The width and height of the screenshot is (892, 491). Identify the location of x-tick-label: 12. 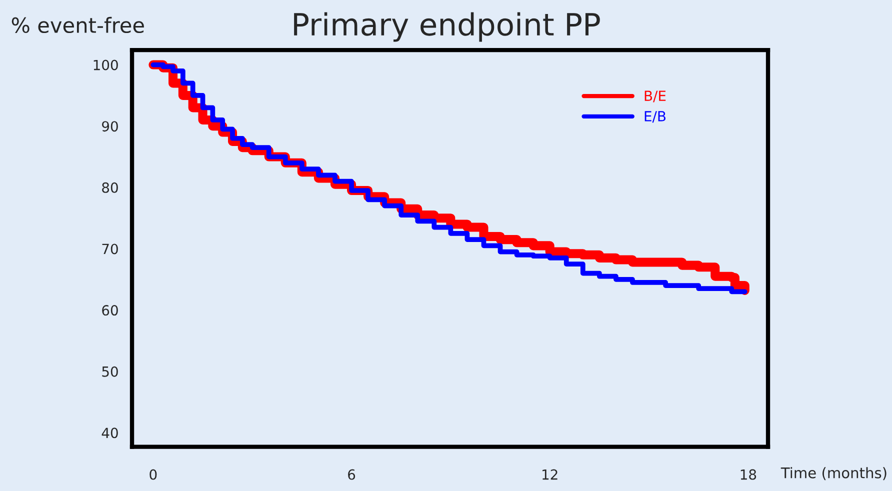
(550, 474).